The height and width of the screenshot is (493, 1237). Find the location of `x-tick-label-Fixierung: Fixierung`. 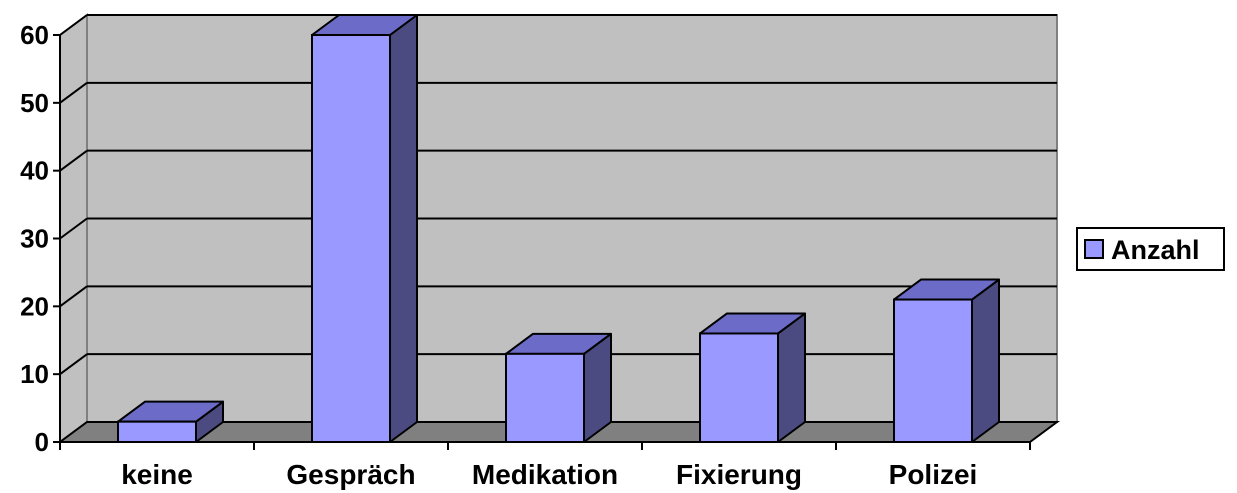

x-tick-label-Fixierung: Fixierung is located at coordinates (739, 474).